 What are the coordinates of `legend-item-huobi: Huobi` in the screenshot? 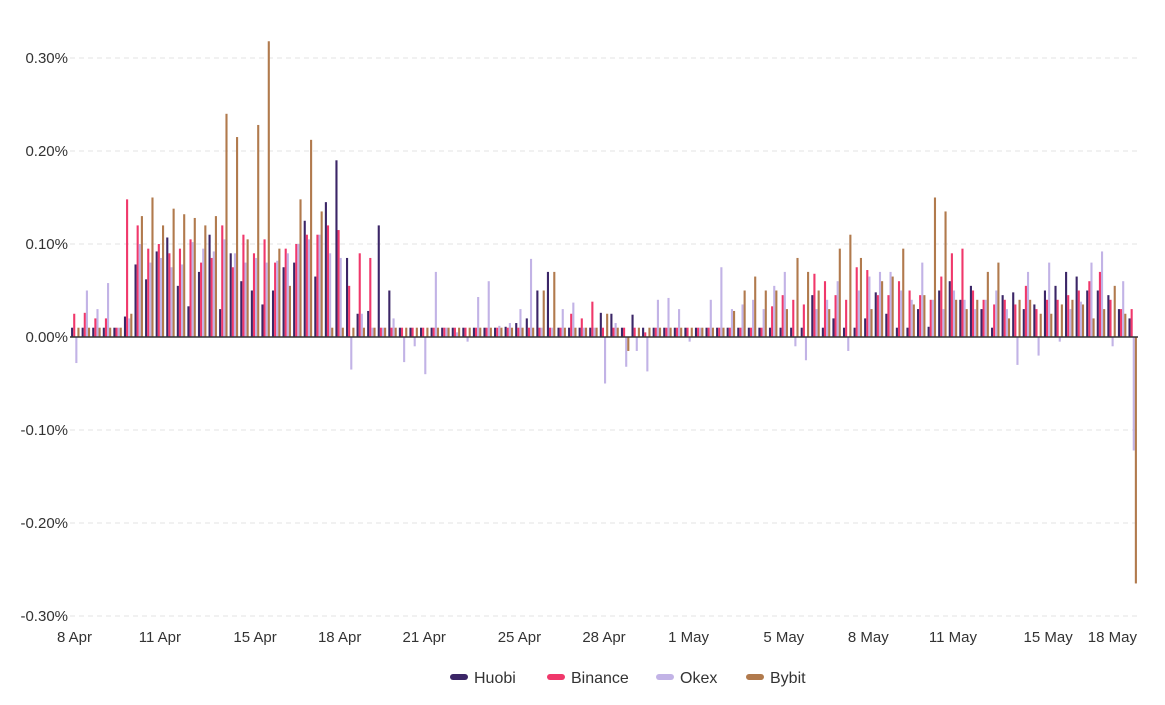 It's located at (483, 678).